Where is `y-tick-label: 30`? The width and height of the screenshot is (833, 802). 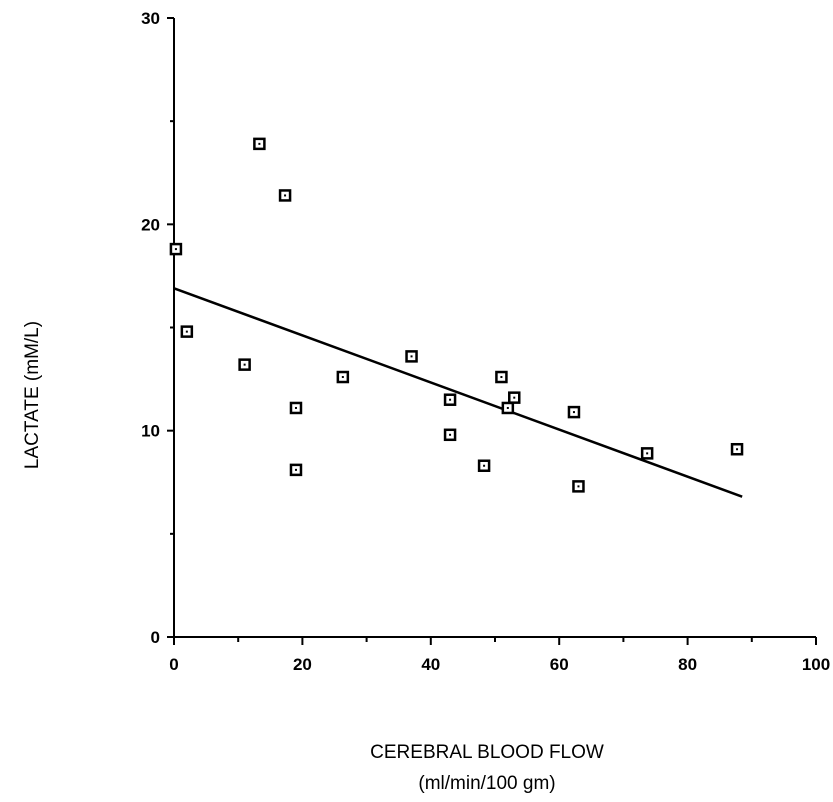 y-tick-label: 30 is located at coordinates (150, 18).